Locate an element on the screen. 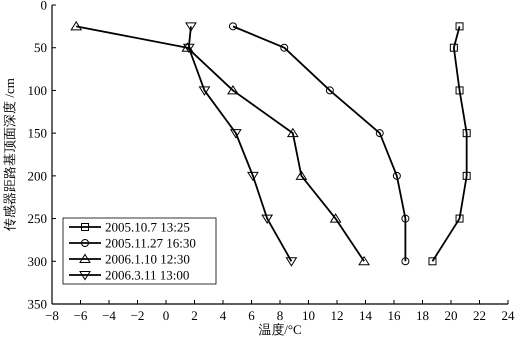 The width and height of the screenshot is (515, 341). x-tick-label: 2 is located at coordinates (194, 315).